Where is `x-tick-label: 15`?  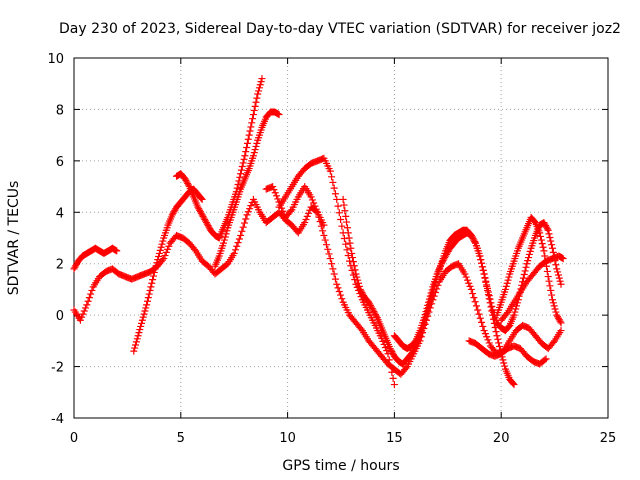 x-tick-label: 15 is located at coordinates (394, 438).